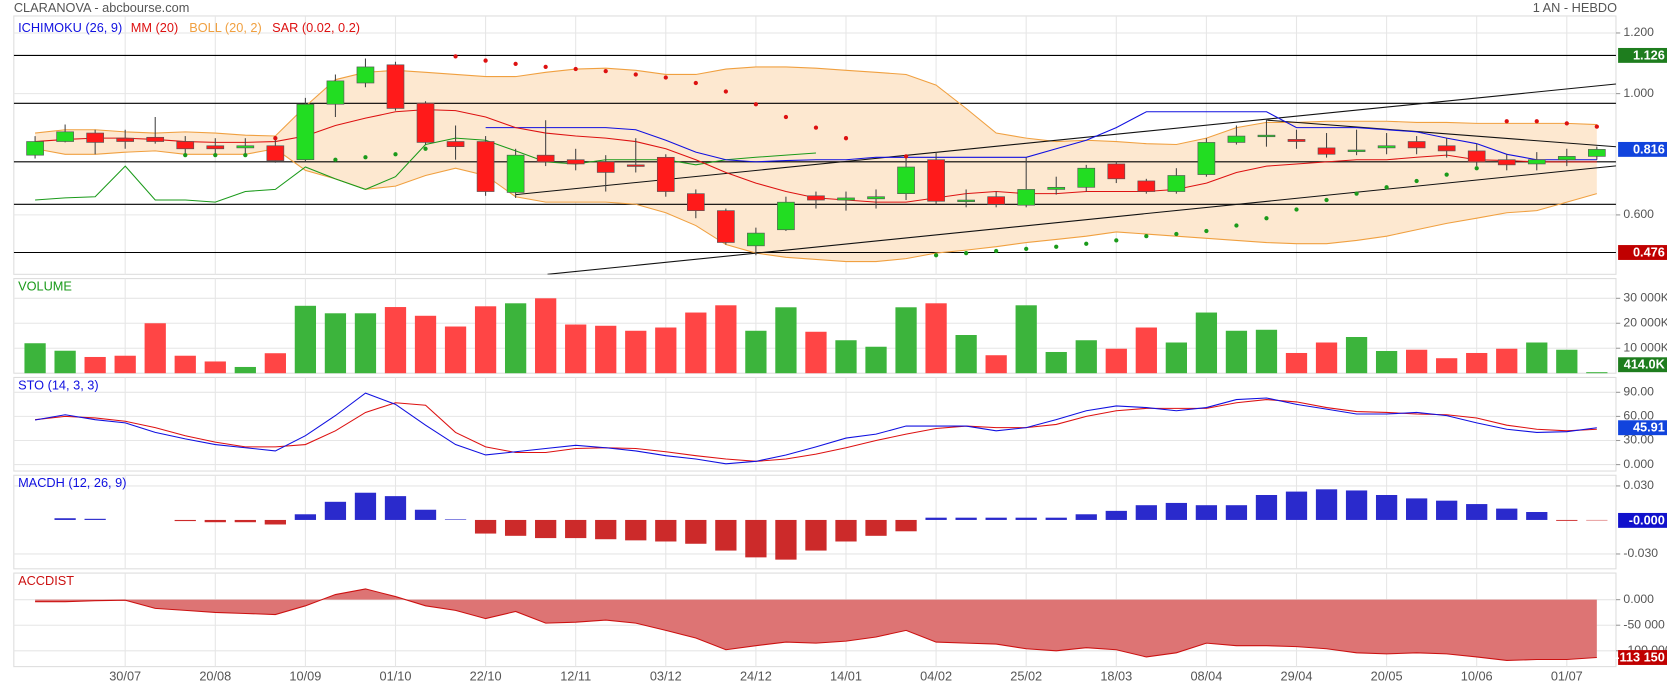 This screenshot has height=689, width=1667. I want to click on legend-entry: MM (20), so click(154, 27).